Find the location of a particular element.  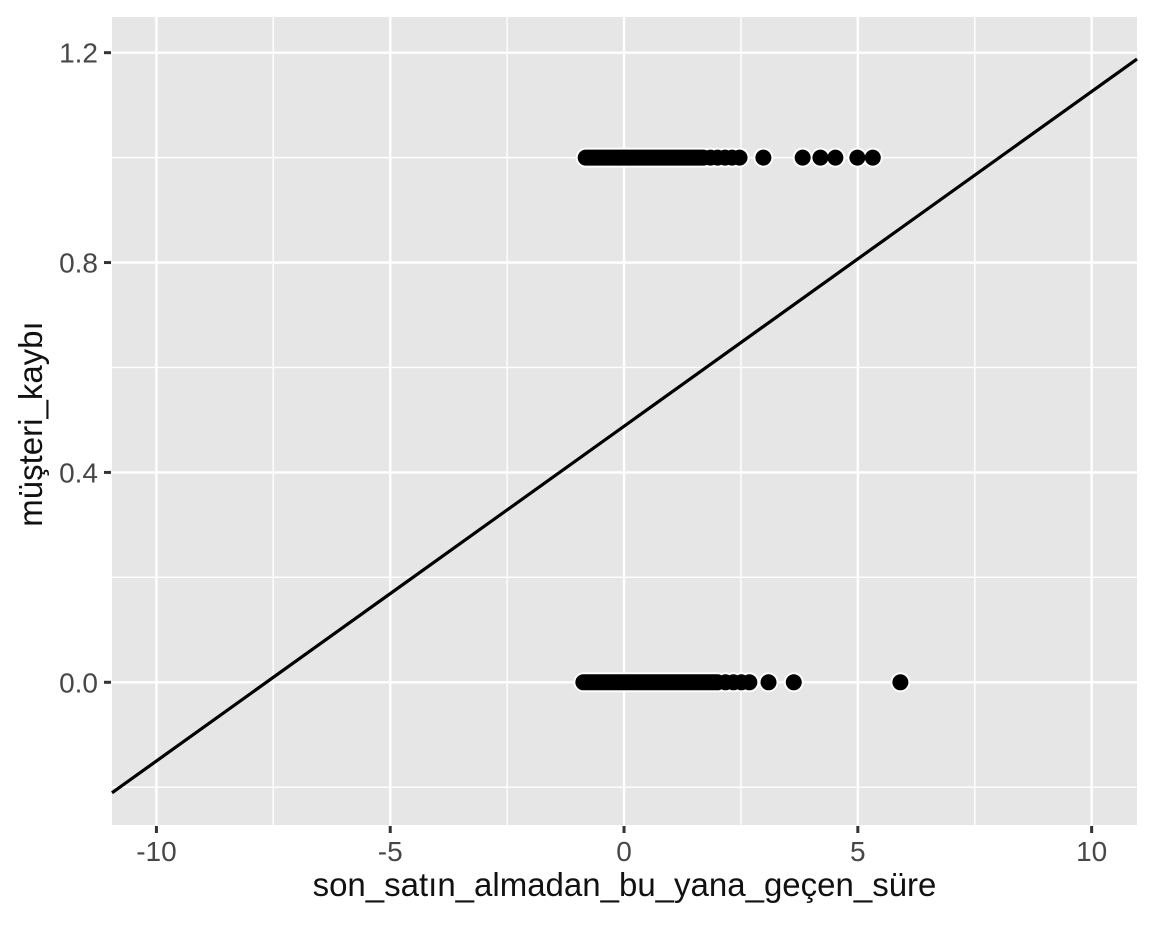

x-tick-label: 0 is located at coordinates (624, 851).